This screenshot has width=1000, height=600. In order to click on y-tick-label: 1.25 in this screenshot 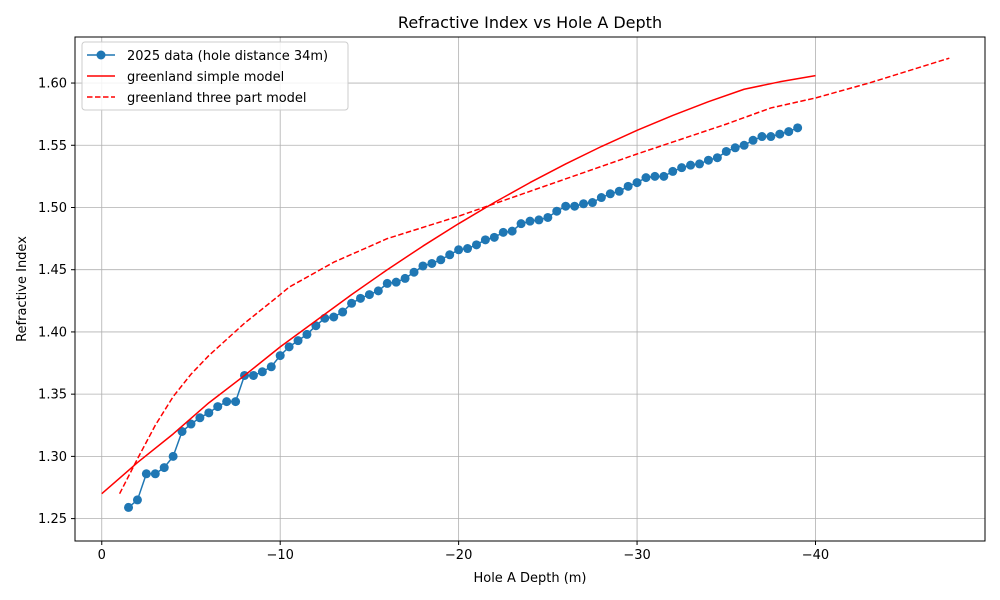, I will do `click(52, 519)`.